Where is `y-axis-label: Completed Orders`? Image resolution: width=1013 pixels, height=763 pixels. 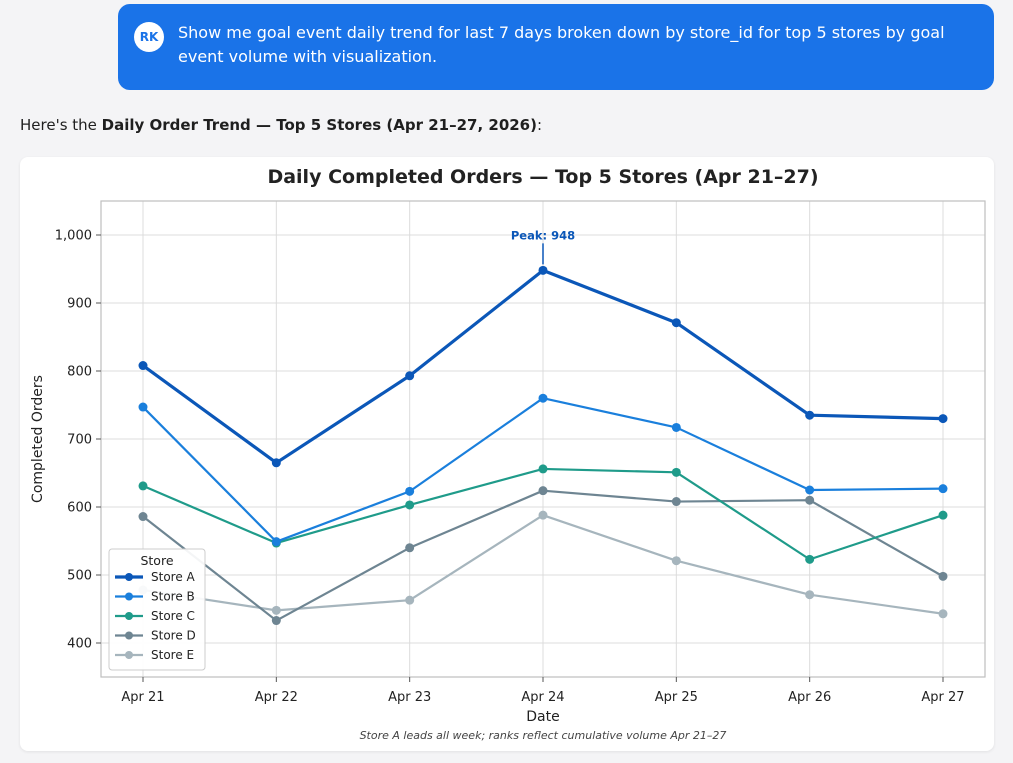 y-axis-label: Completed Orders is located at coordinates (38, 439).